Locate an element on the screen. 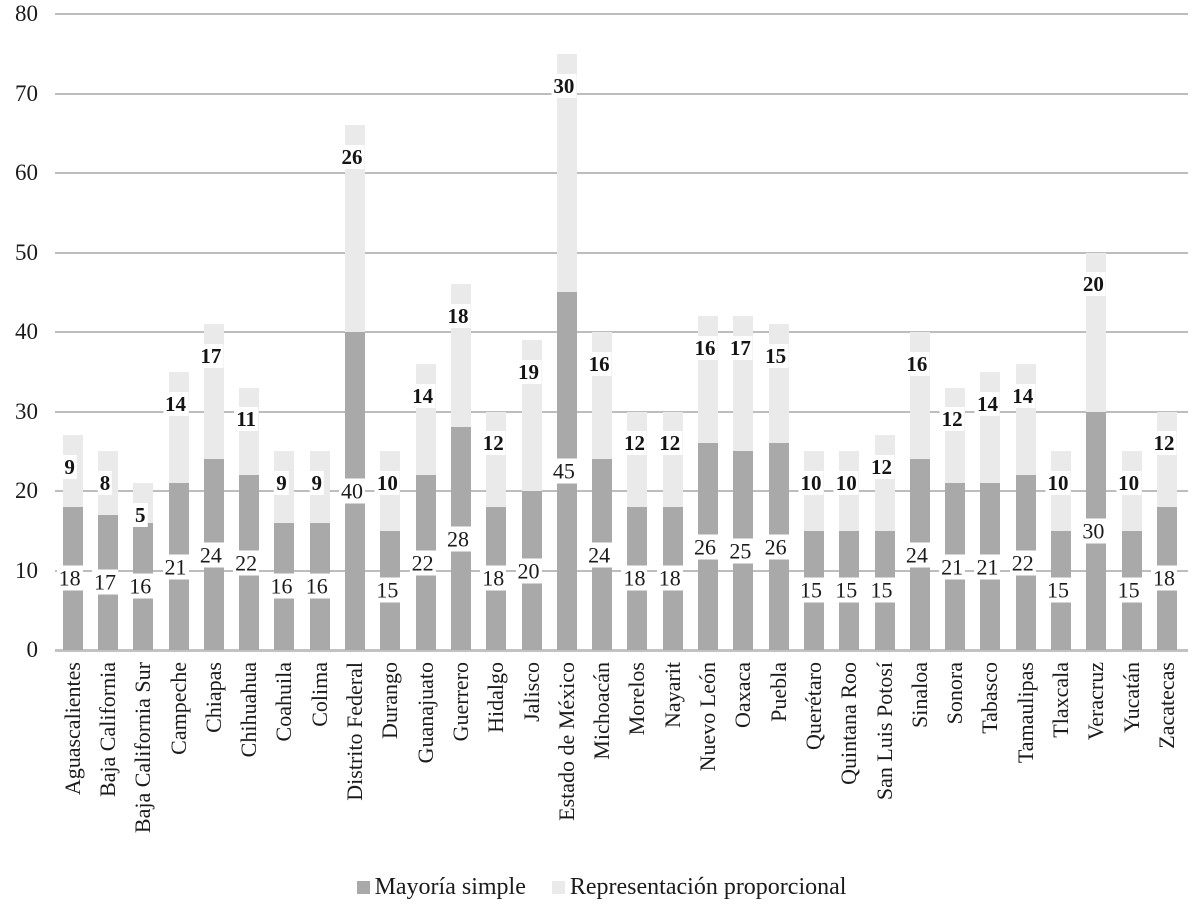 The image size is (1203, 919). x-axis-label: San Luis Potosí is located at coordinates (884, 731).